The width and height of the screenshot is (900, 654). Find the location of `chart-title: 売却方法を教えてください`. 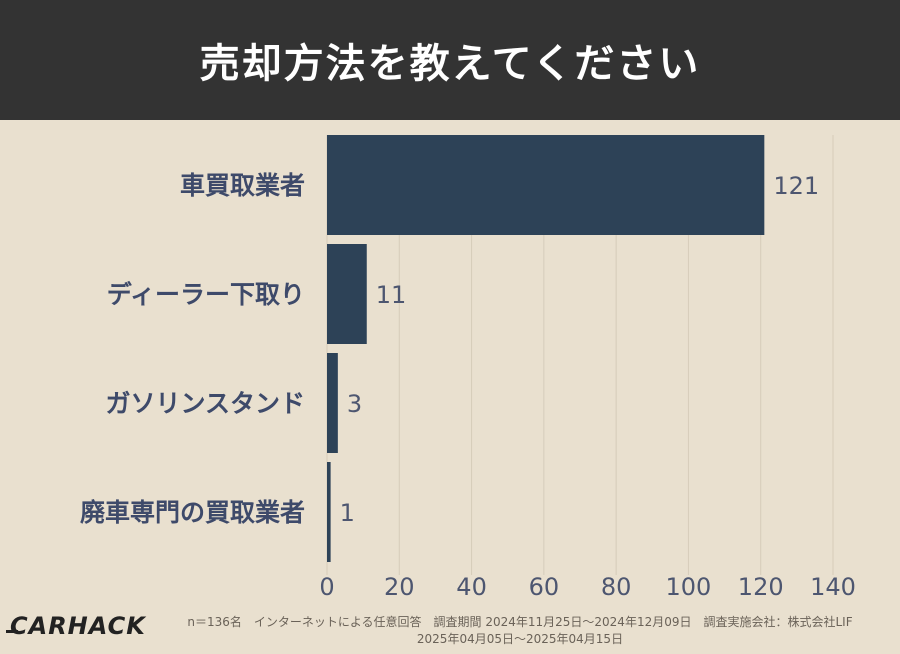

chart-title: 売却方法を教えてください is located at coordinates (450, 64).